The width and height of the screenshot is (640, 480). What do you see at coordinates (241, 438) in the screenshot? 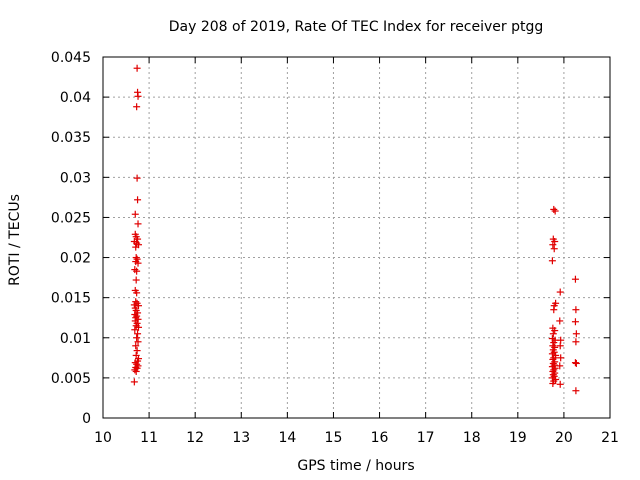
I see `x-tick-label: 13` at bounding box center [241, 438].